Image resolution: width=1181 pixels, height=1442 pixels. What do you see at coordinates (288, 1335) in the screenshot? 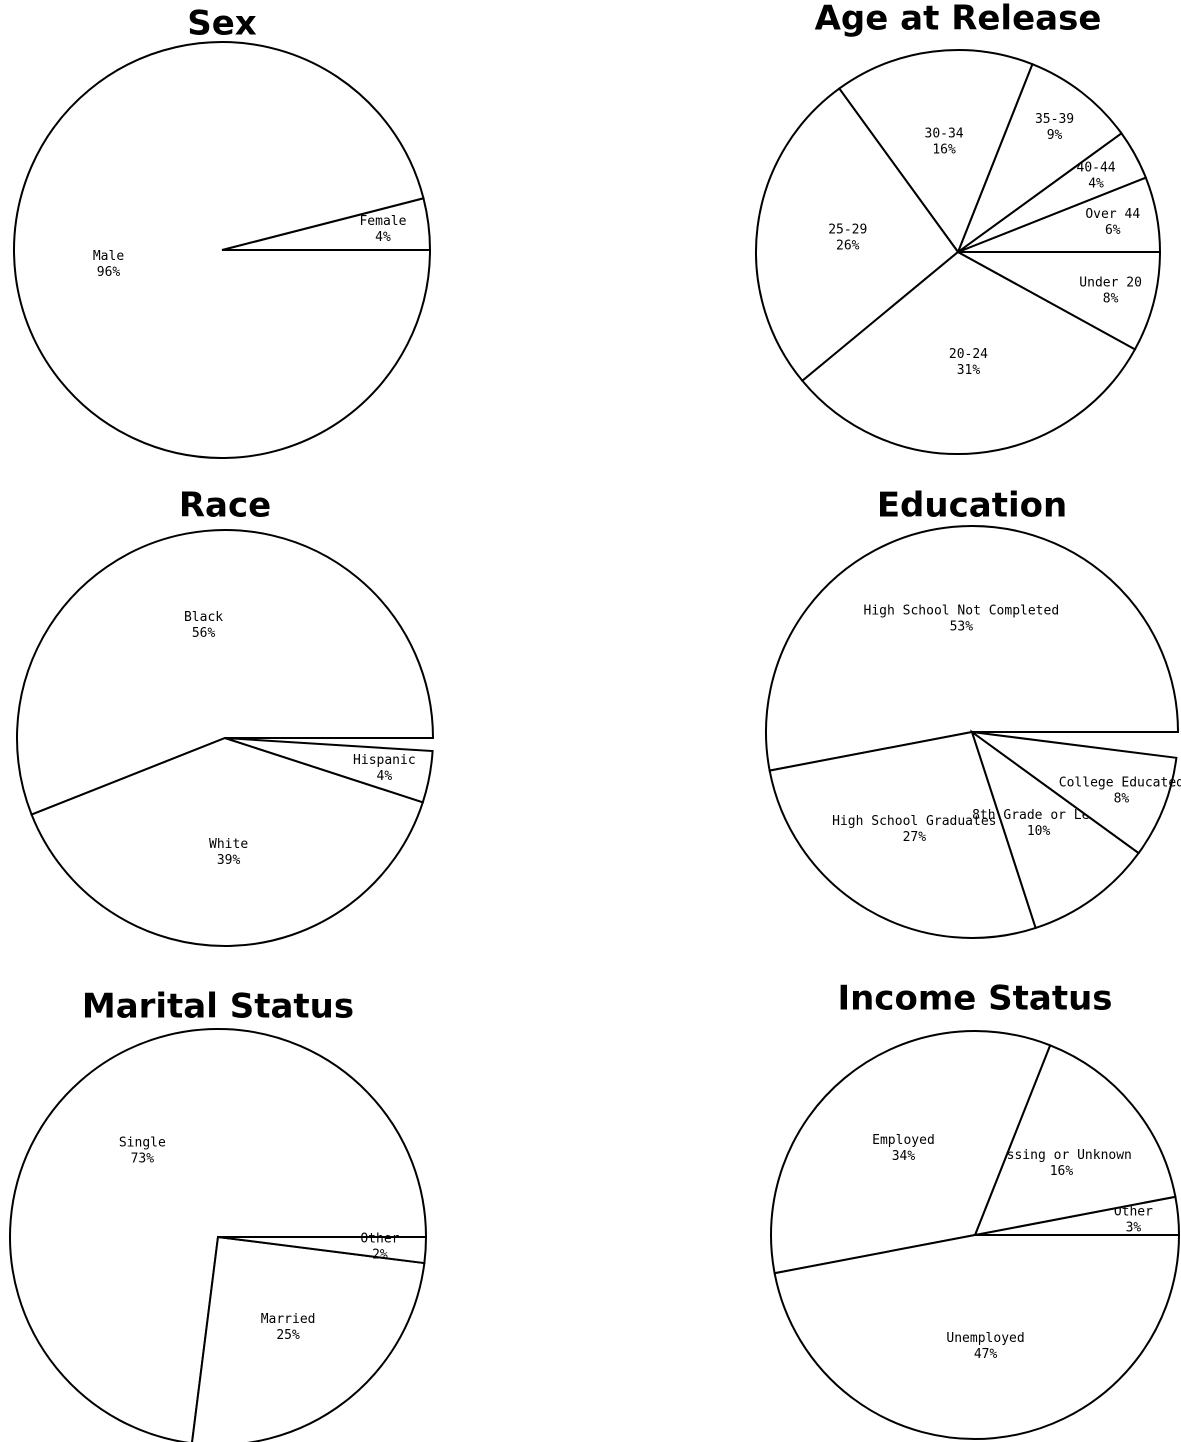
I see `slice-value-label: 25%` at bounding box center [288, 1335].